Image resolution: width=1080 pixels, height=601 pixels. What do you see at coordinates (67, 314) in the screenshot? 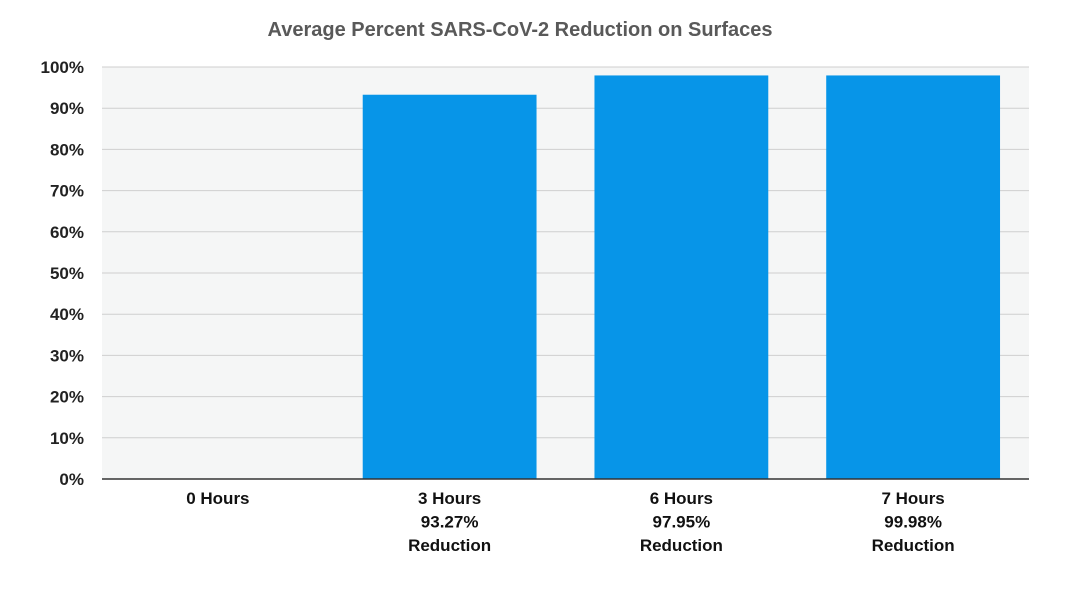
I see `y-tick-label: 40%` at bounding box center [67, 314].